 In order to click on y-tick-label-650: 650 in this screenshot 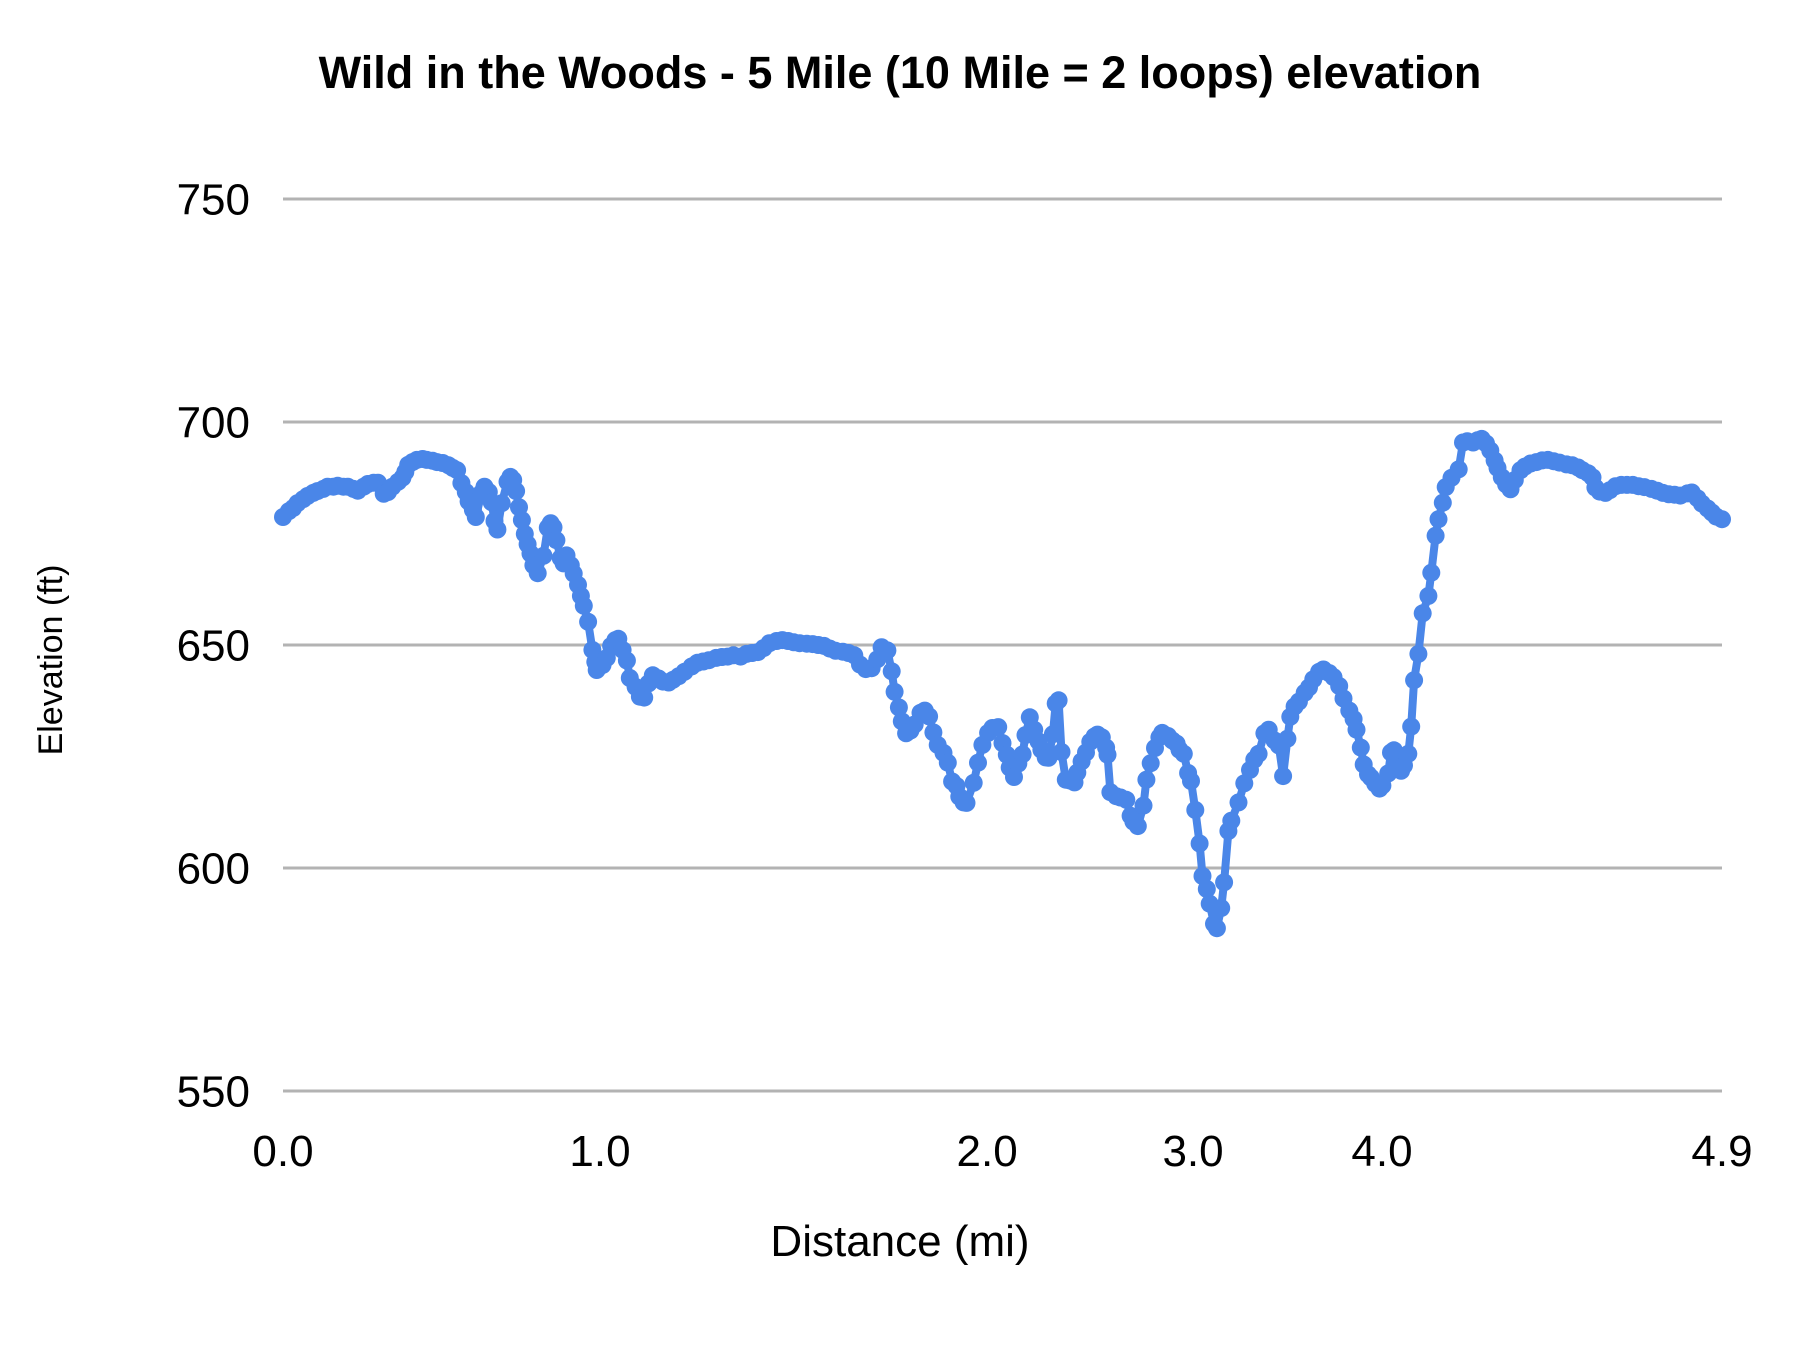, I will do `click(213, 645)`.